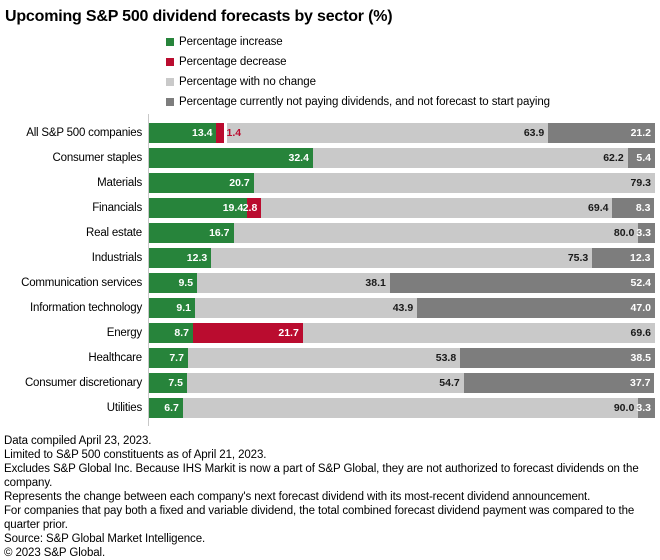  I want to click on bar-track: 20.7 79.3, so click(402, 182).